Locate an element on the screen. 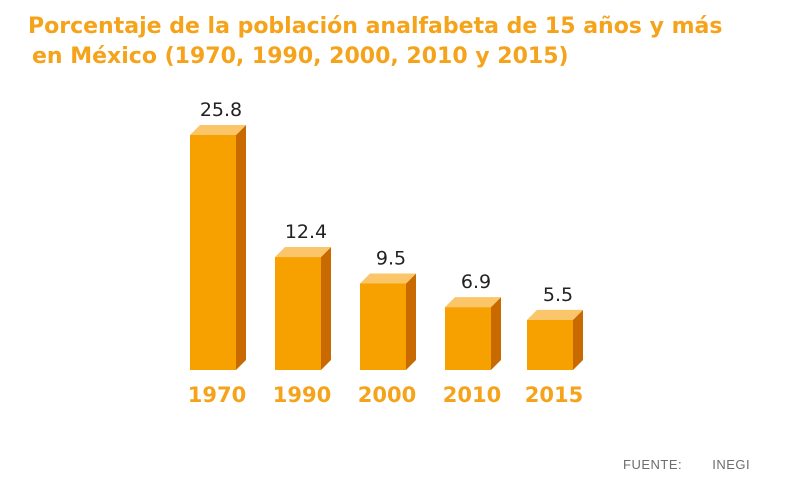  bar-side-2010 is located at coordinates (496, 333).